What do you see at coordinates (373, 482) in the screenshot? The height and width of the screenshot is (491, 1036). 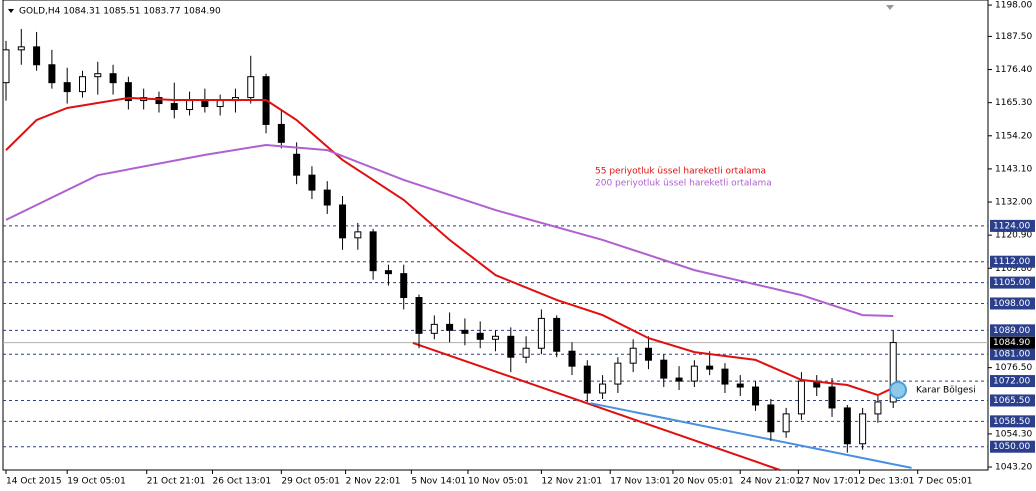 I see `x-tick-label: 2 Nov 22:01` at bounding box center [373, 482].